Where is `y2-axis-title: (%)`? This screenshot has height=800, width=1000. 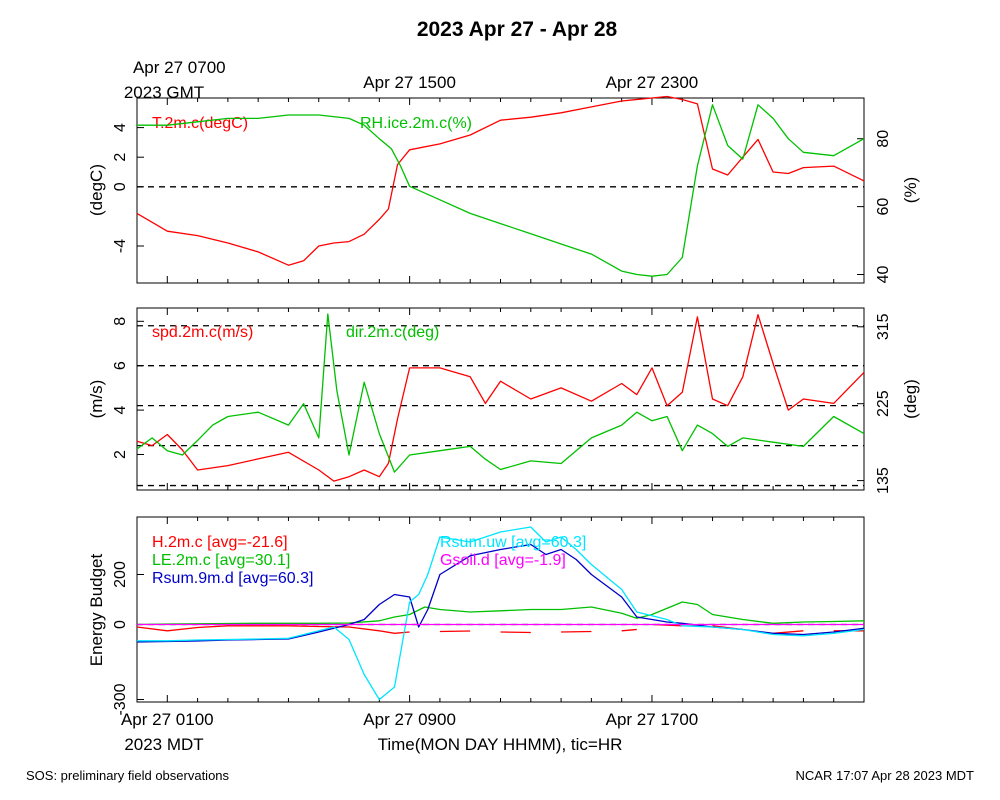
y2-axis-title: (%) is located at coordinates (910, 190).